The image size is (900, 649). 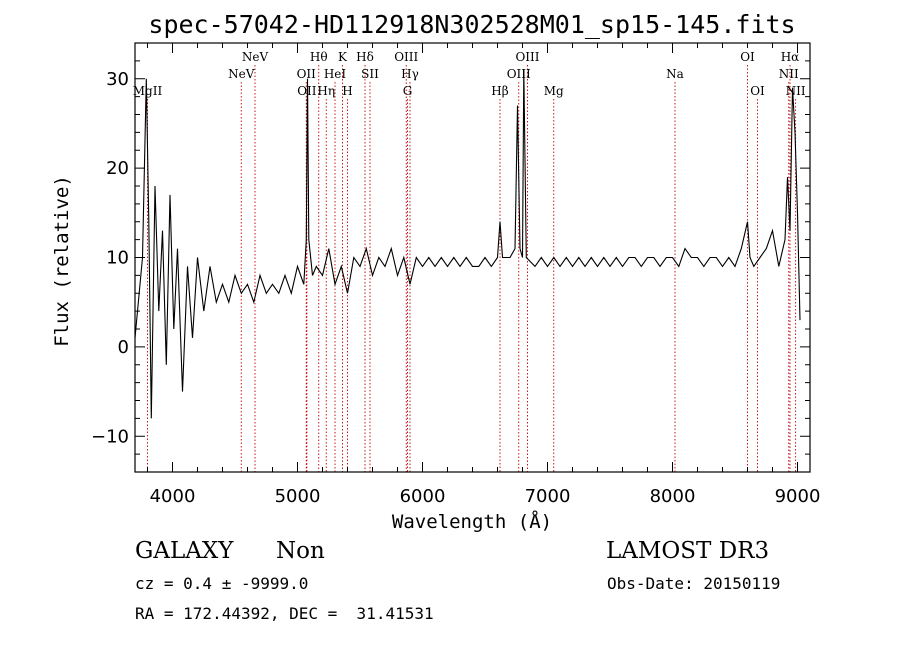 I want to click on x-axis-label: Wavelength (Å), so click(x=472, y=521).